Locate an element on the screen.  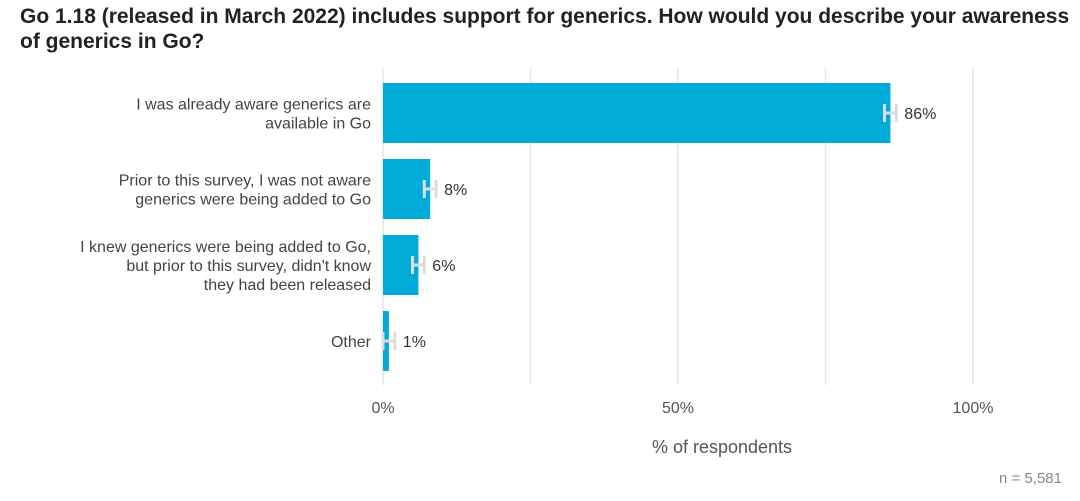
data-label: 8% is located at coordinates (455, 190).